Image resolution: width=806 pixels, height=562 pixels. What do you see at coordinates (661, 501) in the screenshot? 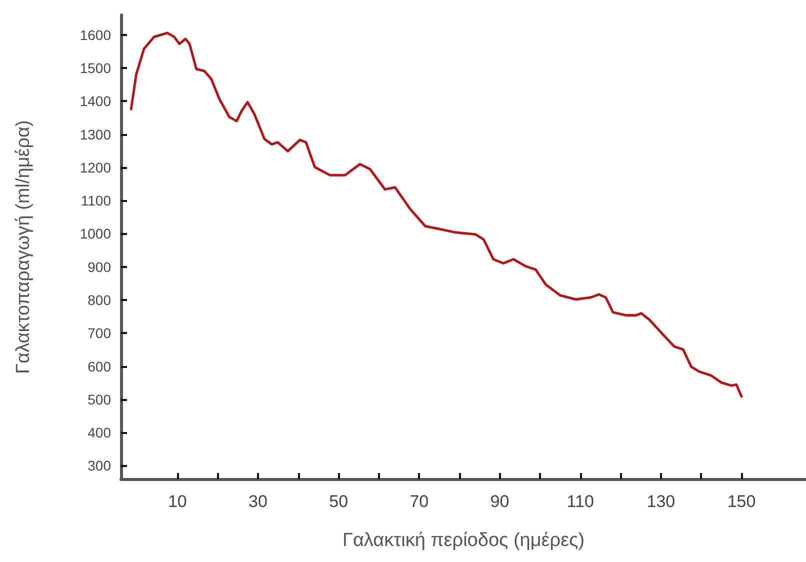
I see `x-tick-label: 130` at bounding box center [661, 501].